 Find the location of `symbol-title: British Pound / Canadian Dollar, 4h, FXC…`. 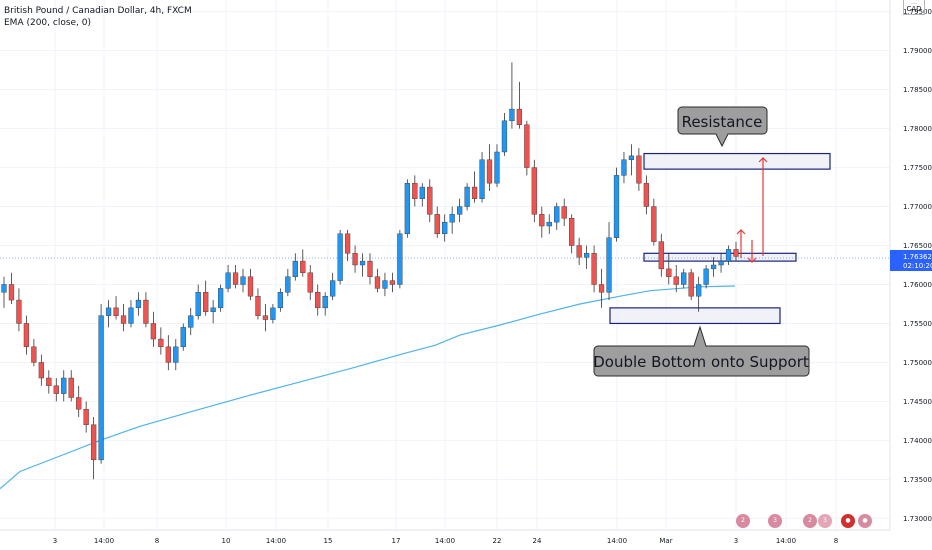

symbol-title: British Pound / Canadian Dollar, 4h, FXC… is located at coordinates (98, 11).